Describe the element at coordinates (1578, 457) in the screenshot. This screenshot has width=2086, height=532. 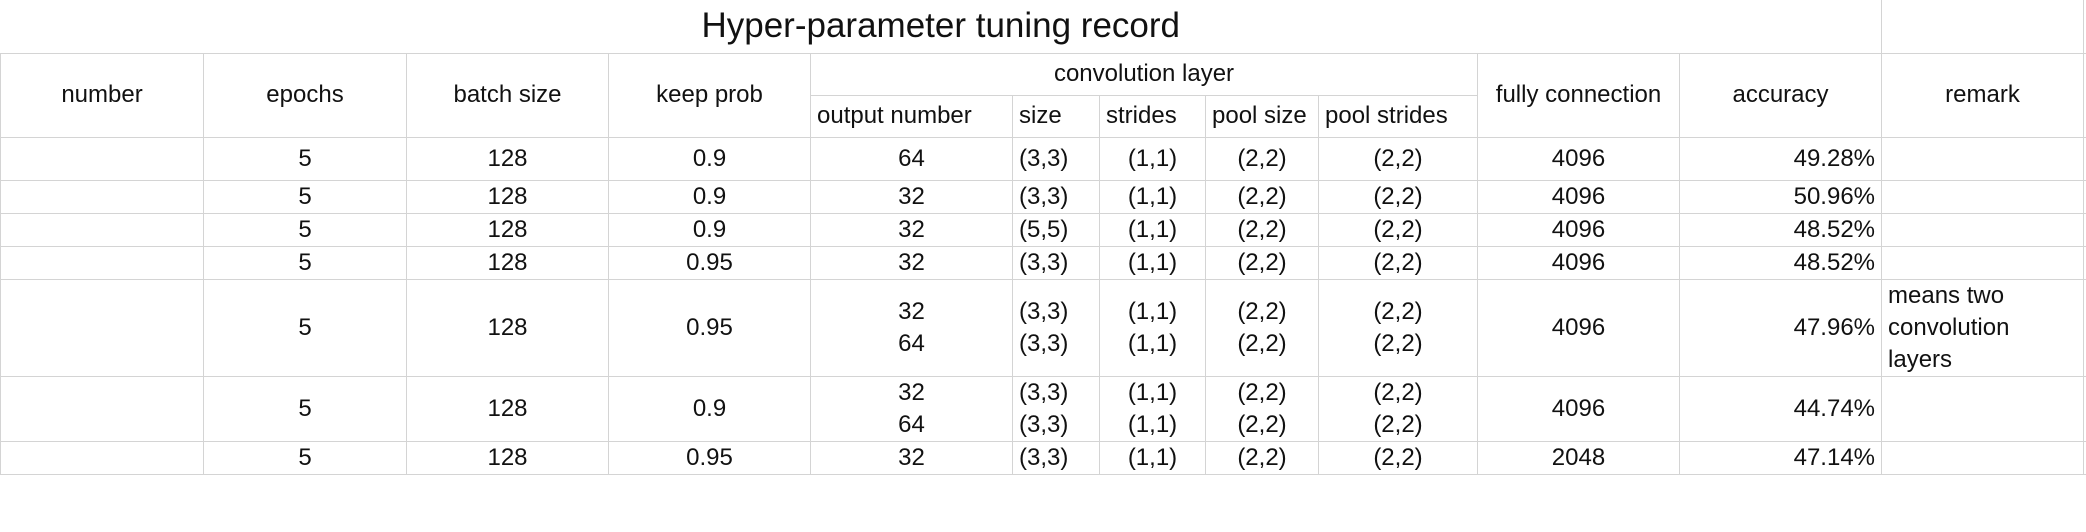
I see `cell-fully-connection: 2048` at that location.